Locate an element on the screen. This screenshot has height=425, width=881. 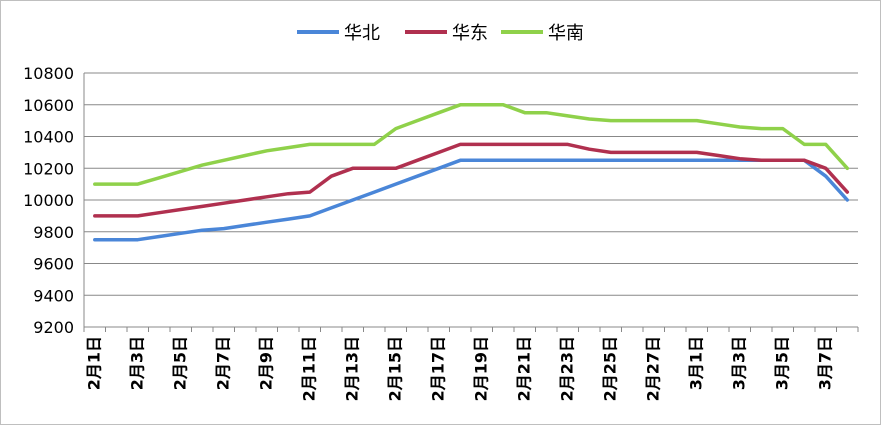
x-tick-label: 2月17日 is located at coordinates (437, 368).